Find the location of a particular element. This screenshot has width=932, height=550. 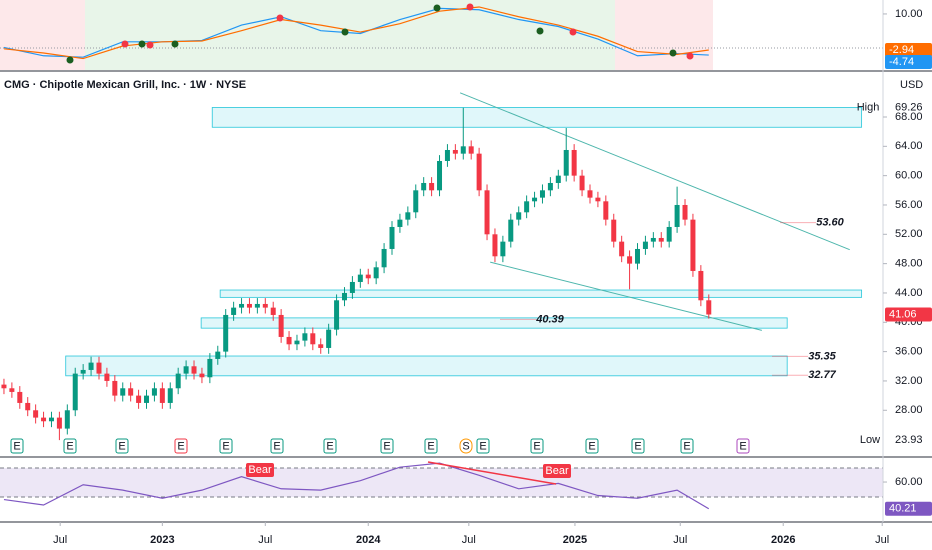

trendline is located at coordinates (626, 296).